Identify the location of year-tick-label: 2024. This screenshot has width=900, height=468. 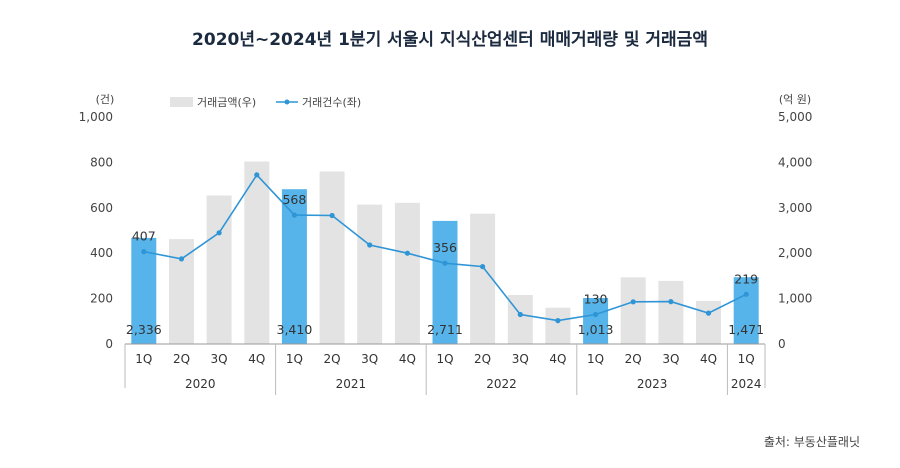
(746, 384).